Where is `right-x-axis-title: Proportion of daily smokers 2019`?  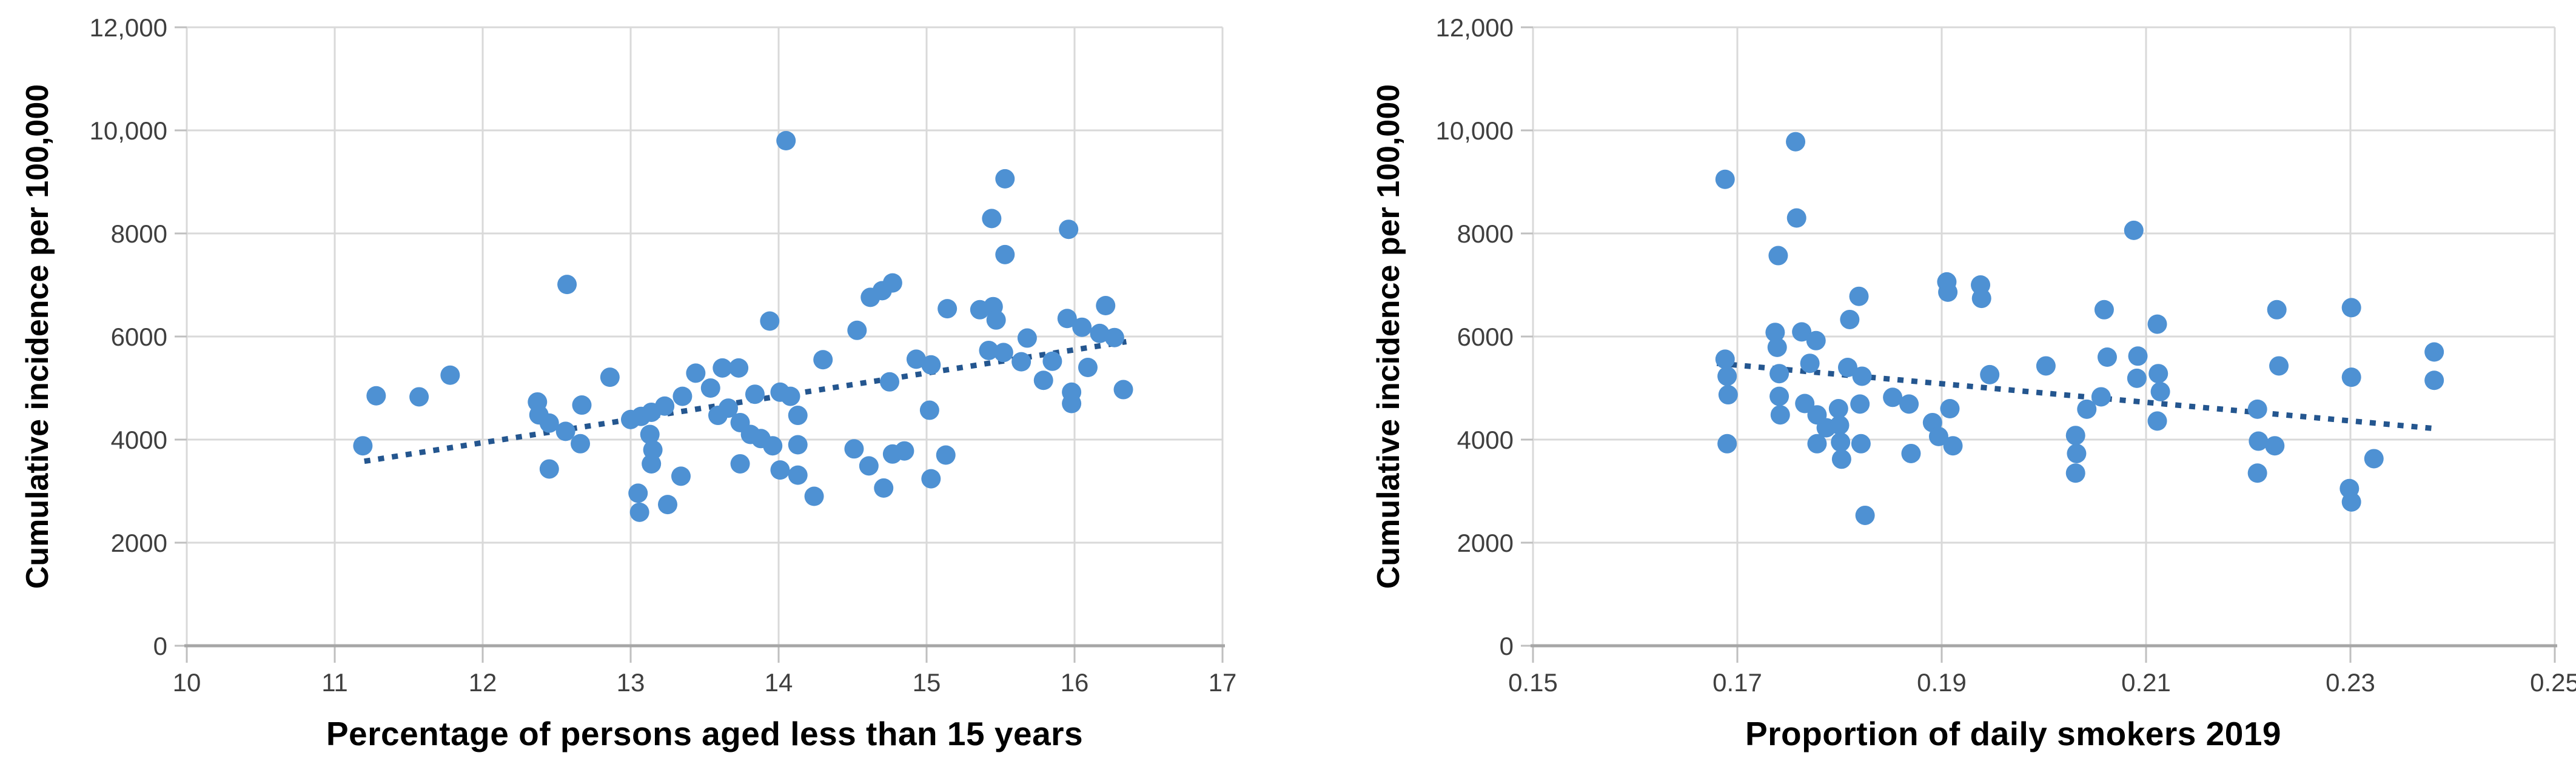
right-x-axis-title: Proportion of daily smokers 2019 is located at coordinates (2013, 733).